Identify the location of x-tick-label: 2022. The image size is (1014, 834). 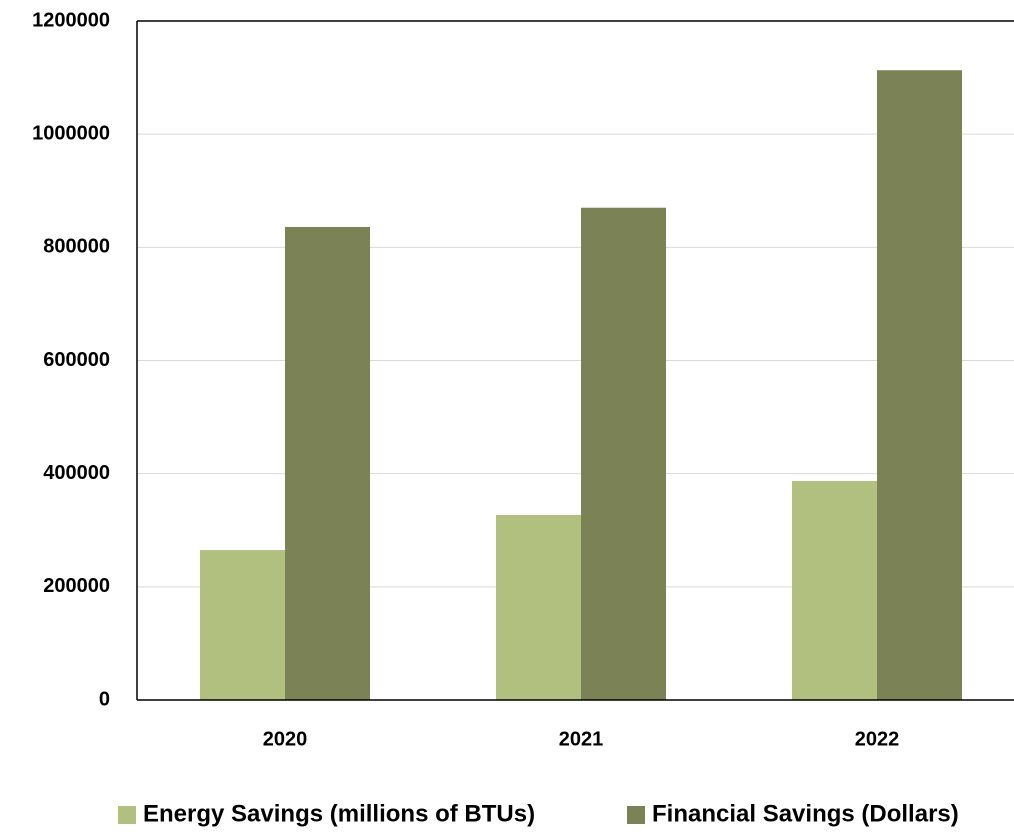
(877, 739).